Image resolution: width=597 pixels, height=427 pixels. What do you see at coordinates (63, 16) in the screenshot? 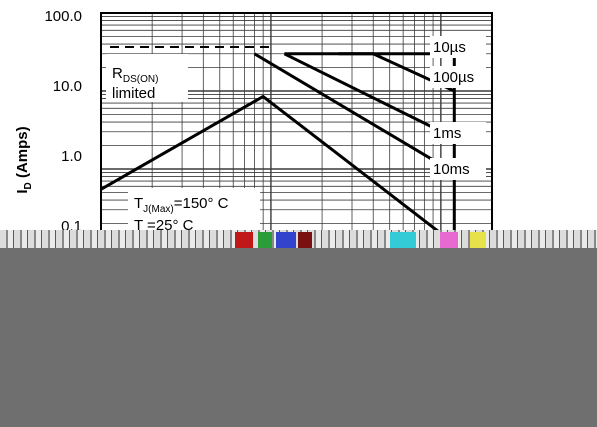
I see `y-tick-label: 100.0` at bounding box center [63, 16].